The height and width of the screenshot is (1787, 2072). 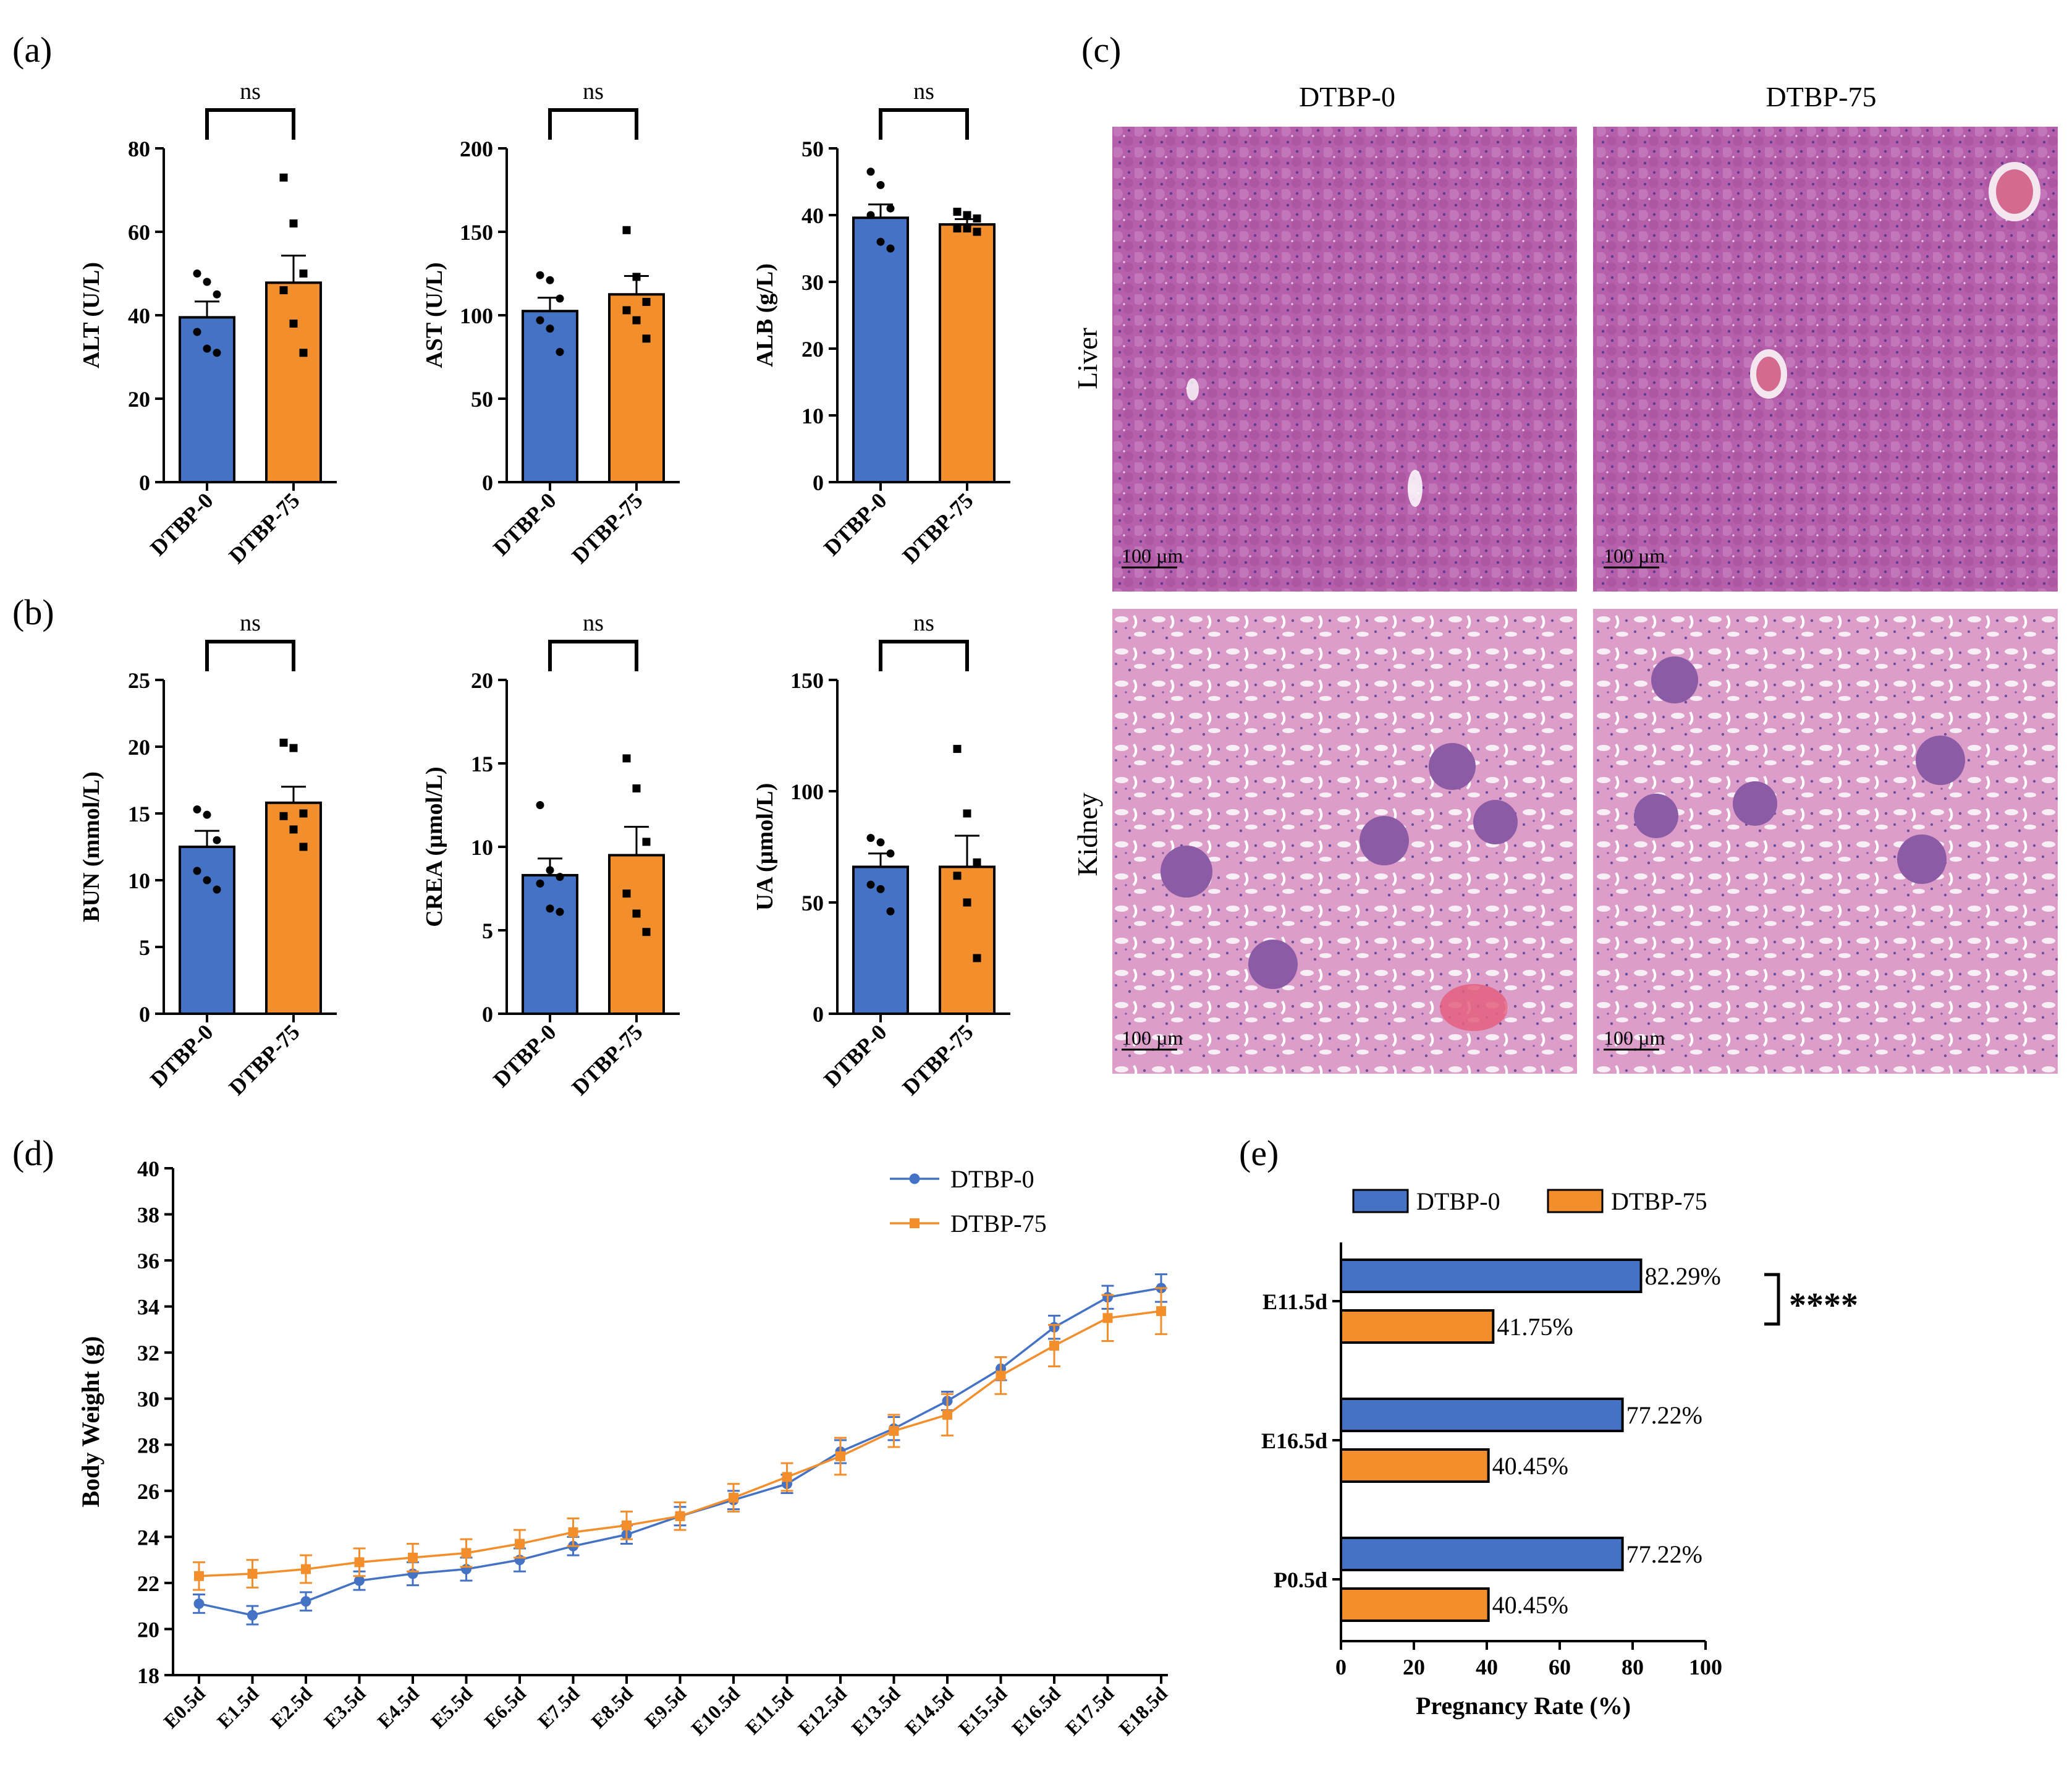 I want to click on y-tick-label: 34, so click(x=148, y=1307).